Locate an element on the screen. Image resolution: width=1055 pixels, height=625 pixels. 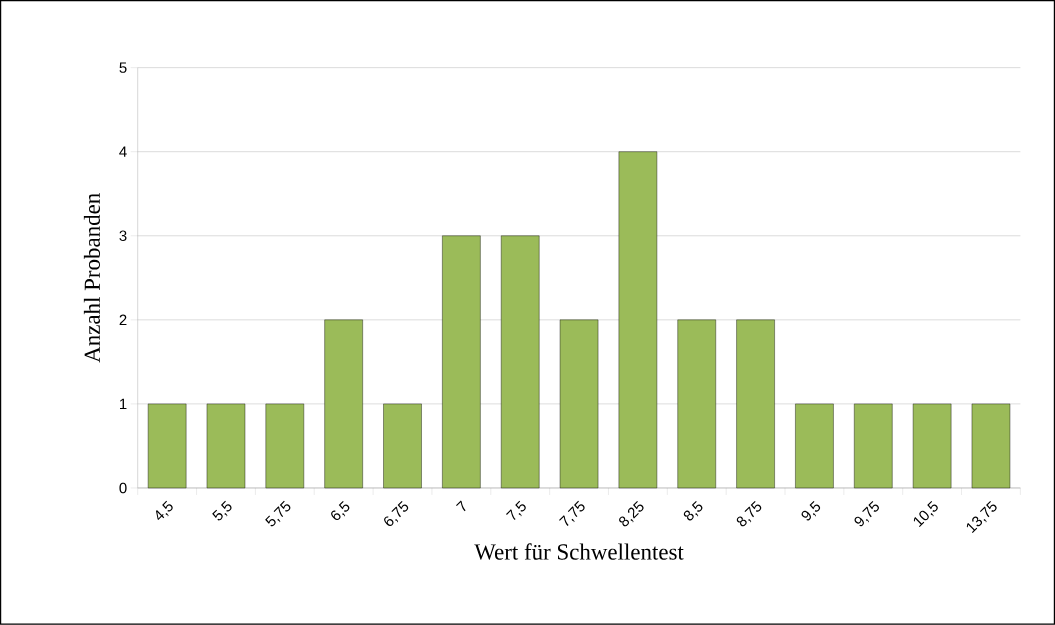
y-tick-label: 4 is located at coordinates (123, 152).